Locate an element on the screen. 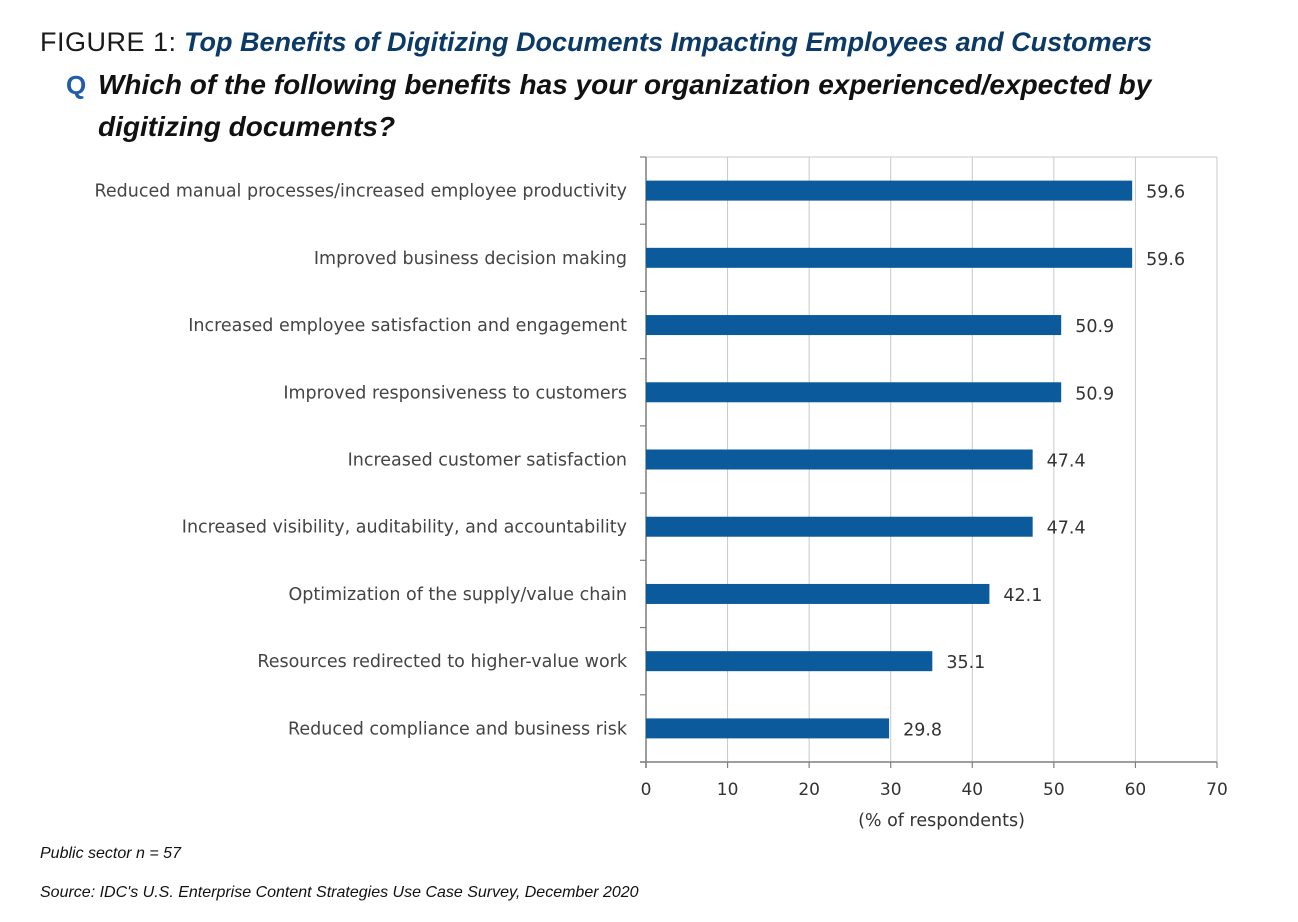 This screenshot has height=922, width=1298. x-tick-label: 50 is located at coordinates (1054, 790).